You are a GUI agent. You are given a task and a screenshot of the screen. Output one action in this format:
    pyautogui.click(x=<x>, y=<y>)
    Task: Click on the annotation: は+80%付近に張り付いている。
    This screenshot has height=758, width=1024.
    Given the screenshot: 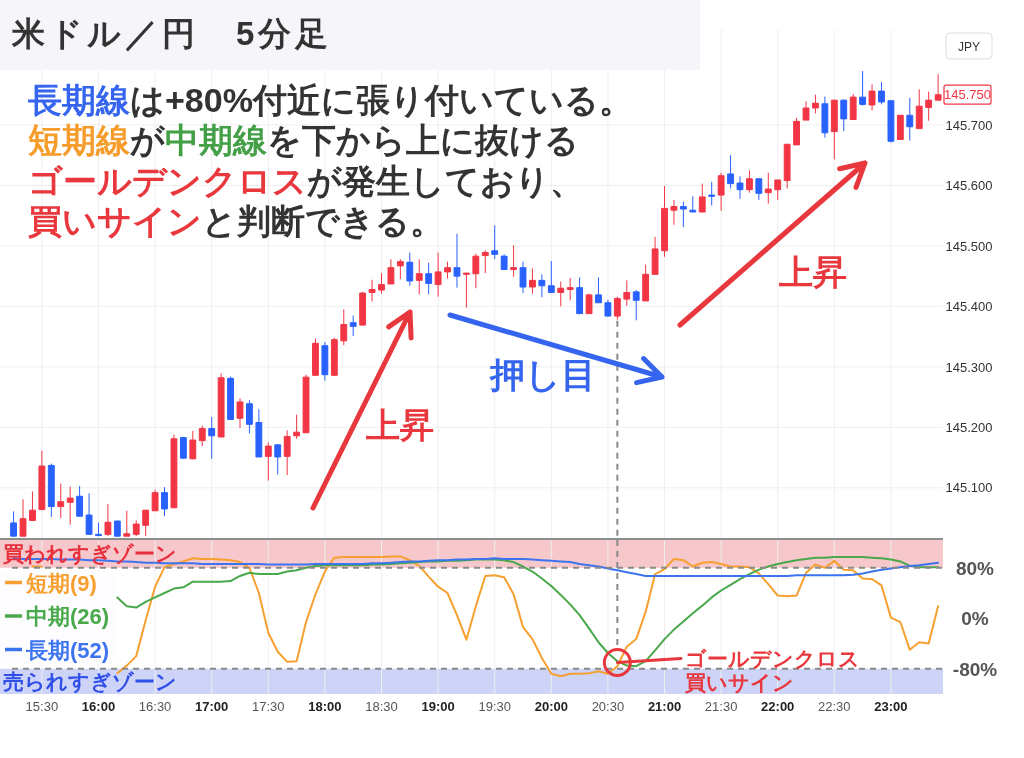 What is the action you would take?
    pyautogui.click(x=381, y=100)
    